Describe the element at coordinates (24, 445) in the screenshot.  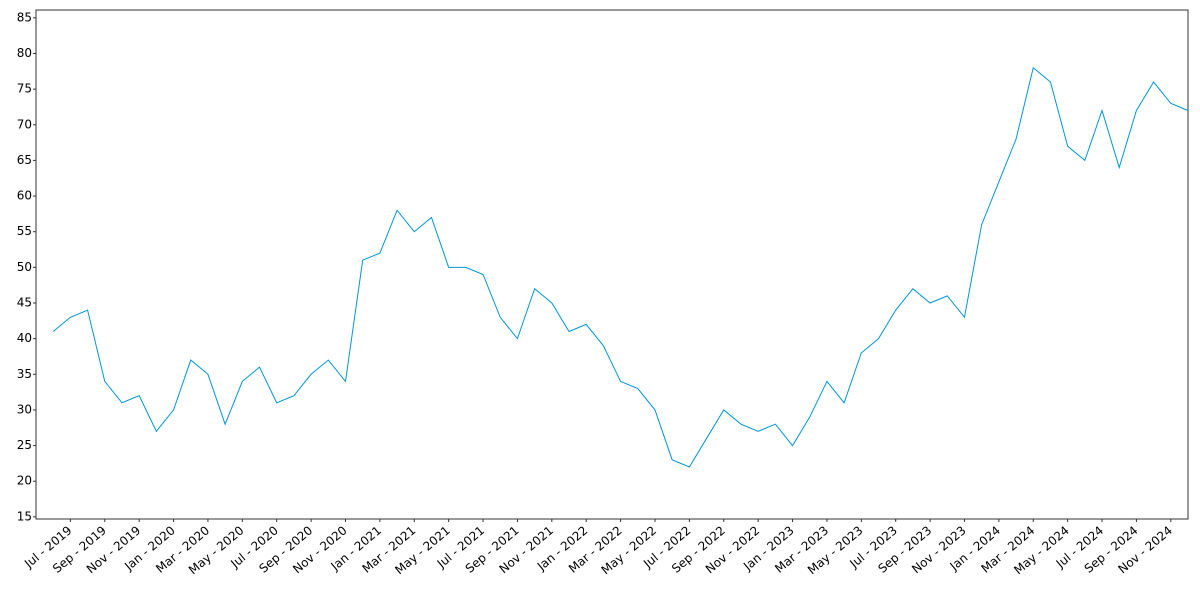
I see `y-tick-label: 25` at that location.